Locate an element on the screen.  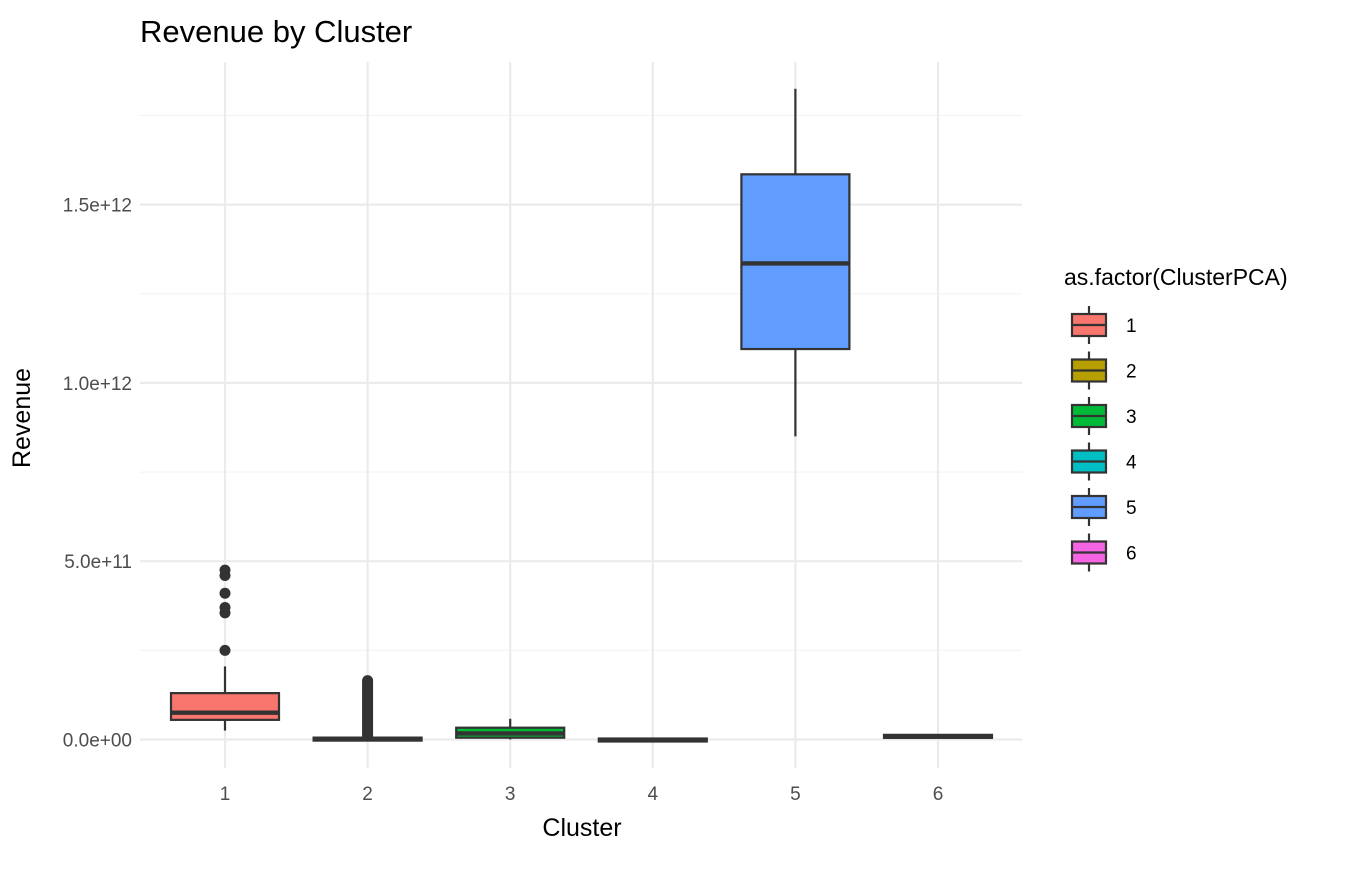
y-tick-label: 5.0e+11 is located at coordinates (98, 562).